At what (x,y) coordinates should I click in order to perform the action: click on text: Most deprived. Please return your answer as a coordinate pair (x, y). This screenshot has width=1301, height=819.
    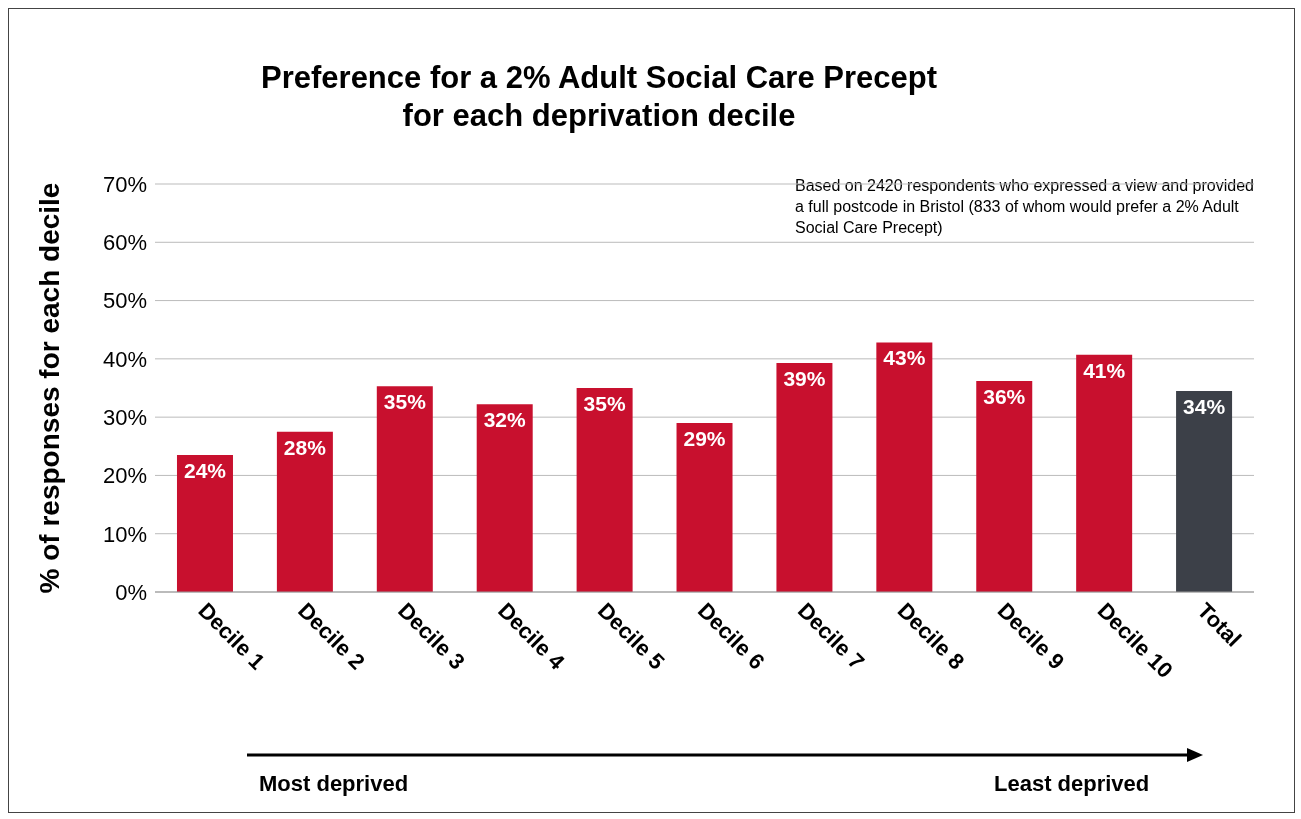
    Looking at the image, I should click on (334, 784).